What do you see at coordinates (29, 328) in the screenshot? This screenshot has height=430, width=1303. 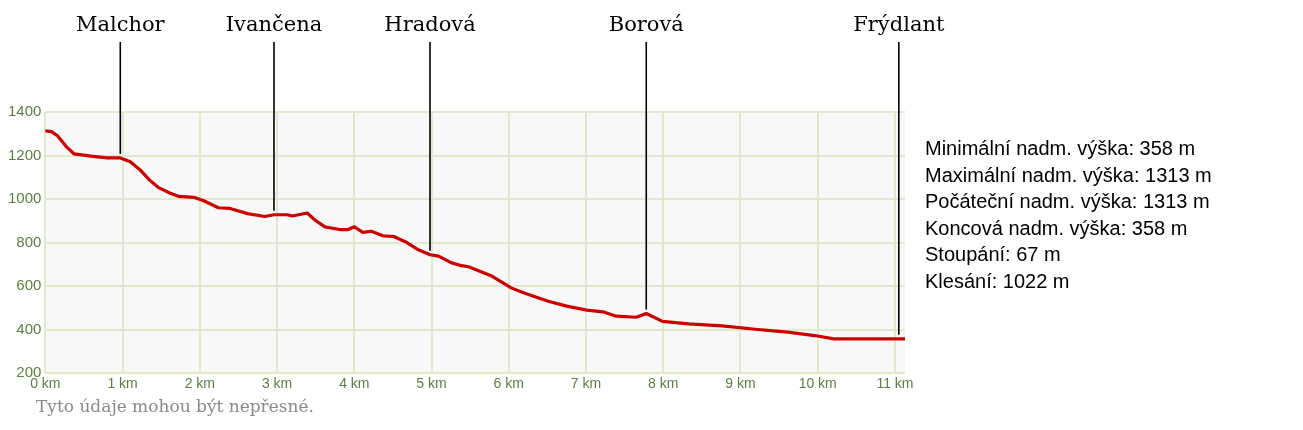 I see `y-tick-label: 400` at bounding box center [29, 328].